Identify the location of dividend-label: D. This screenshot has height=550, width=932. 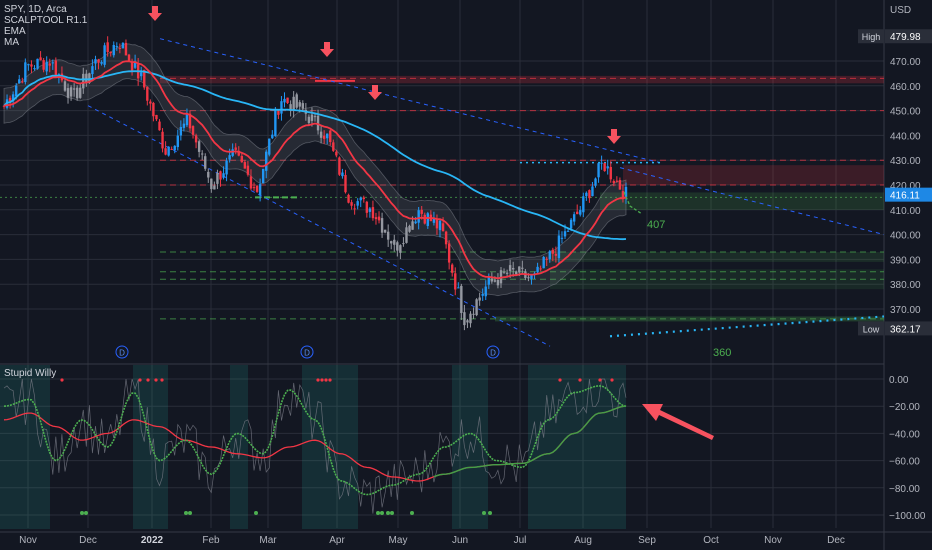
(122, 353).